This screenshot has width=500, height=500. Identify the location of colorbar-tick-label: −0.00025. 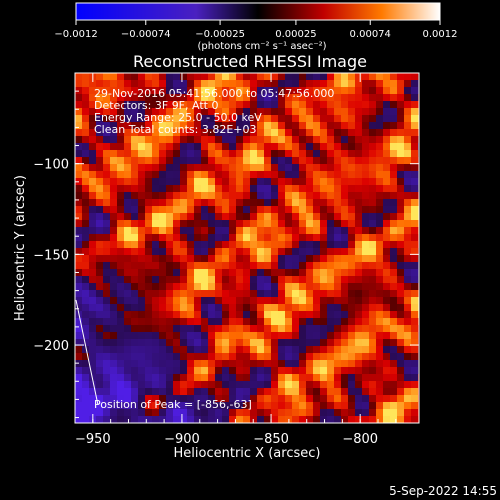
(220, 34).